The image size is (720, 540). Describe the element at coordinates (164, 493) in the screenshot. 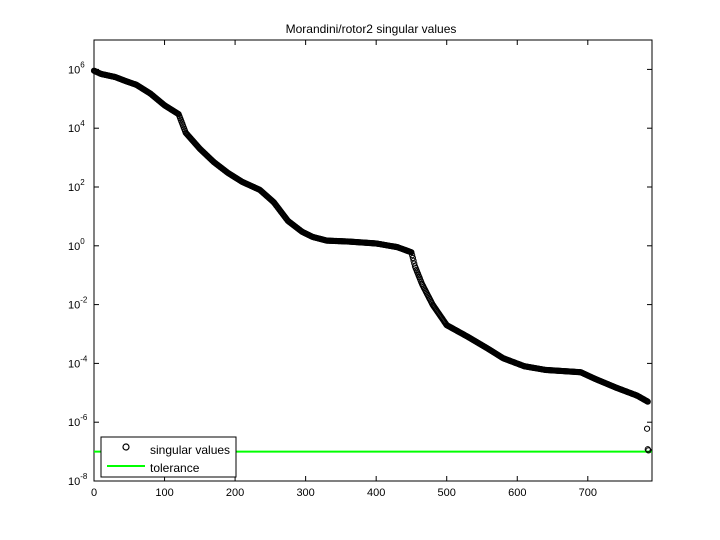

I see `x-tick-label: 100` at that location.